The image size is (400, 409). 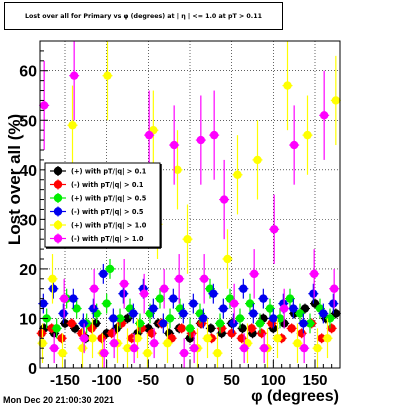 I want to click on y-tick-label: 30, so click(x=28, y=220).